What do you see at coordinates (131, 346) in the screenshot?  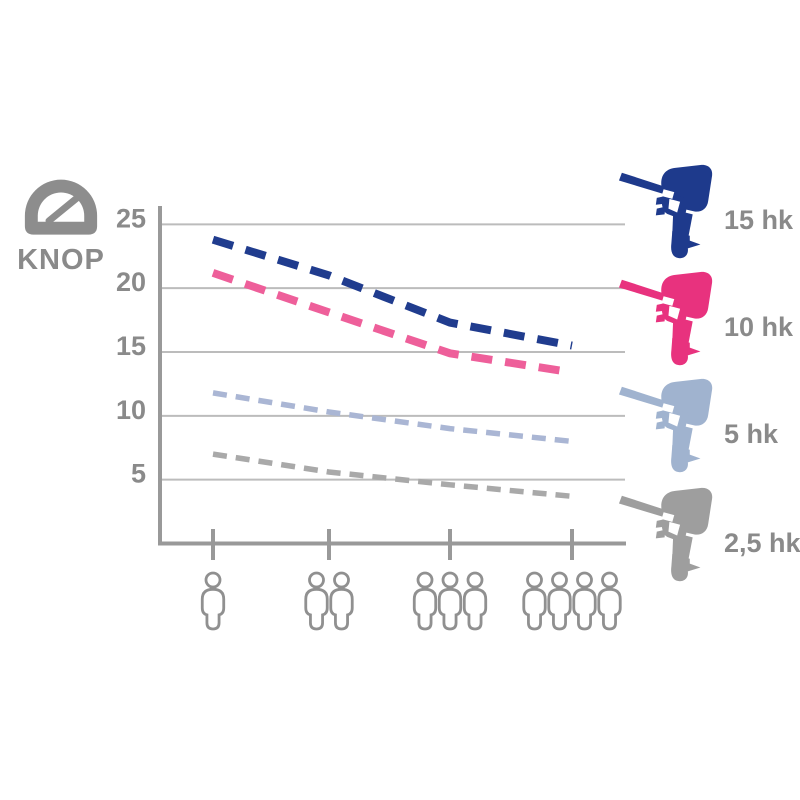 I see `y-tick-label: 15` at bounding box center [131, 346].